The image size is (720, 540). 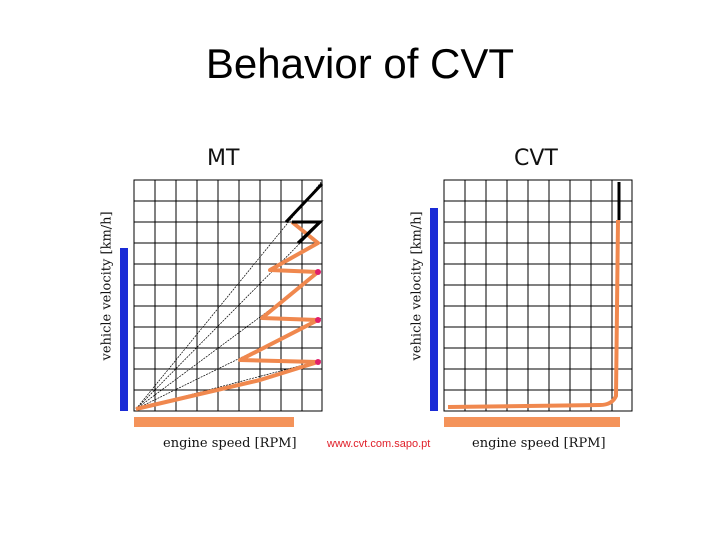 What do you see at coordinates (434, 309) in the screenshot?
I see `cvt-velocity-bar` at bounding box center [434, 309].